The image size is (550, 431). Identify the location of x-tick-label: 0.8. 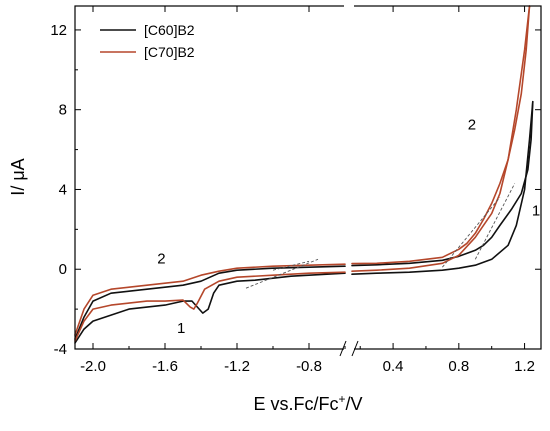
(458, 366).